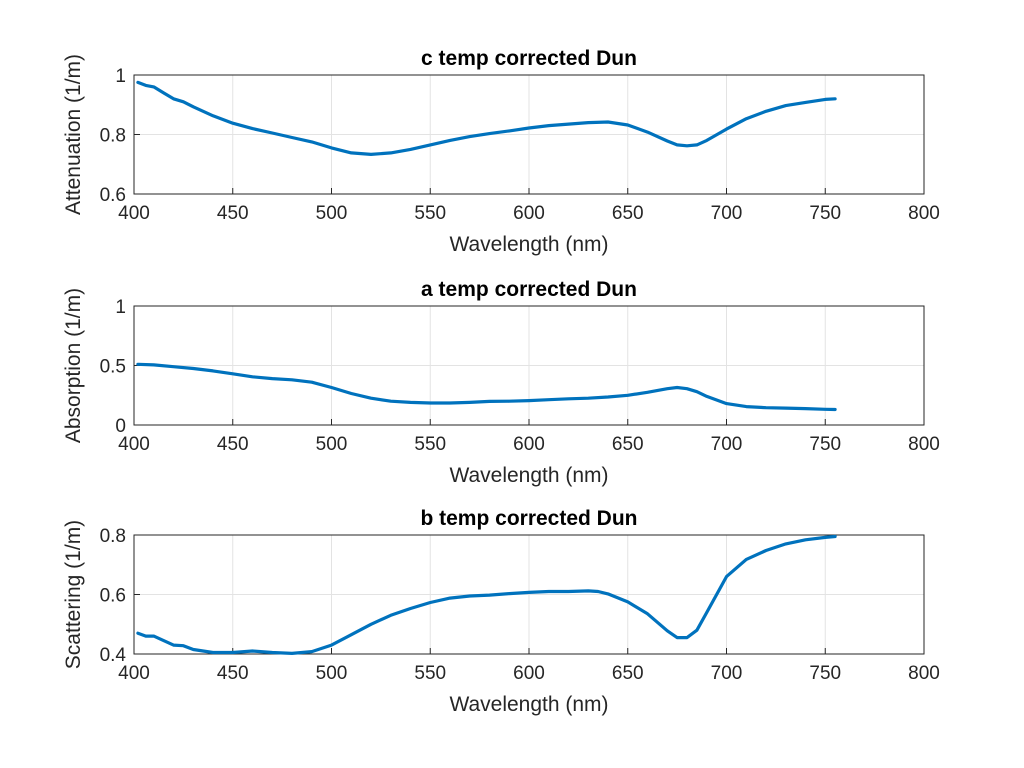 The height and width of the screenshot is (768, 1024). What do you see at coordinates (113, 655) in the screenshot?
I see `y-tick-label: 0.4` at bounding box center [113, 655].